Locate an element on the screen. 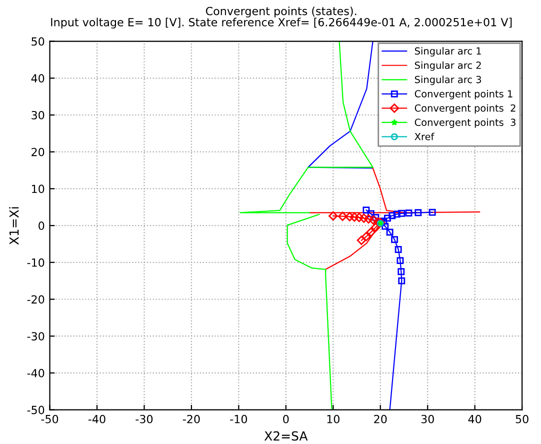 This screenshot has width=541, height=444. legend-label: Singular arc 3 is located at coordinates (448, 81).